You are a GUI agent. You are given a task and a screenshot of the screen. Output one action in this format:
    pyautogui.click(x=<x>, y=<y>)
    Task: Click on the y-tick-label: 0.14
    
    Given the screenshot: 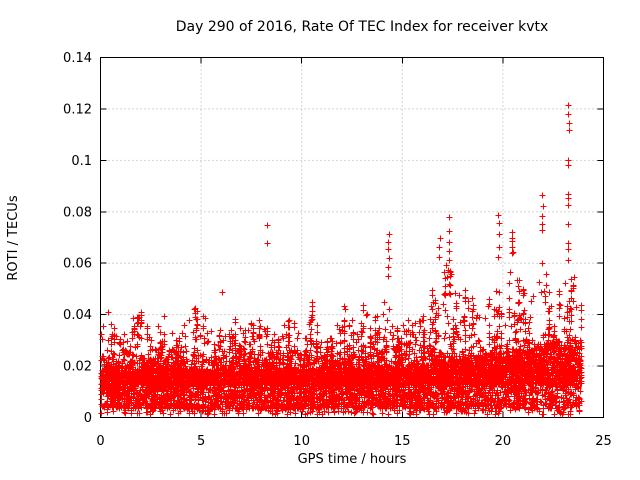 What is the action you would take?
    pyautogui.click(x=77, y=58)
    